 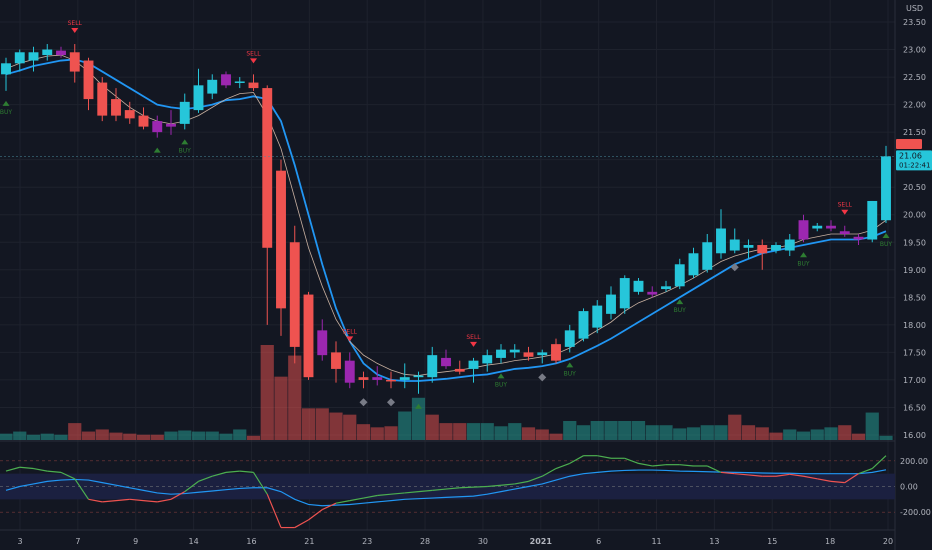 I want to click on osc-tick-label: 200.00, so click(x=914, y=461).